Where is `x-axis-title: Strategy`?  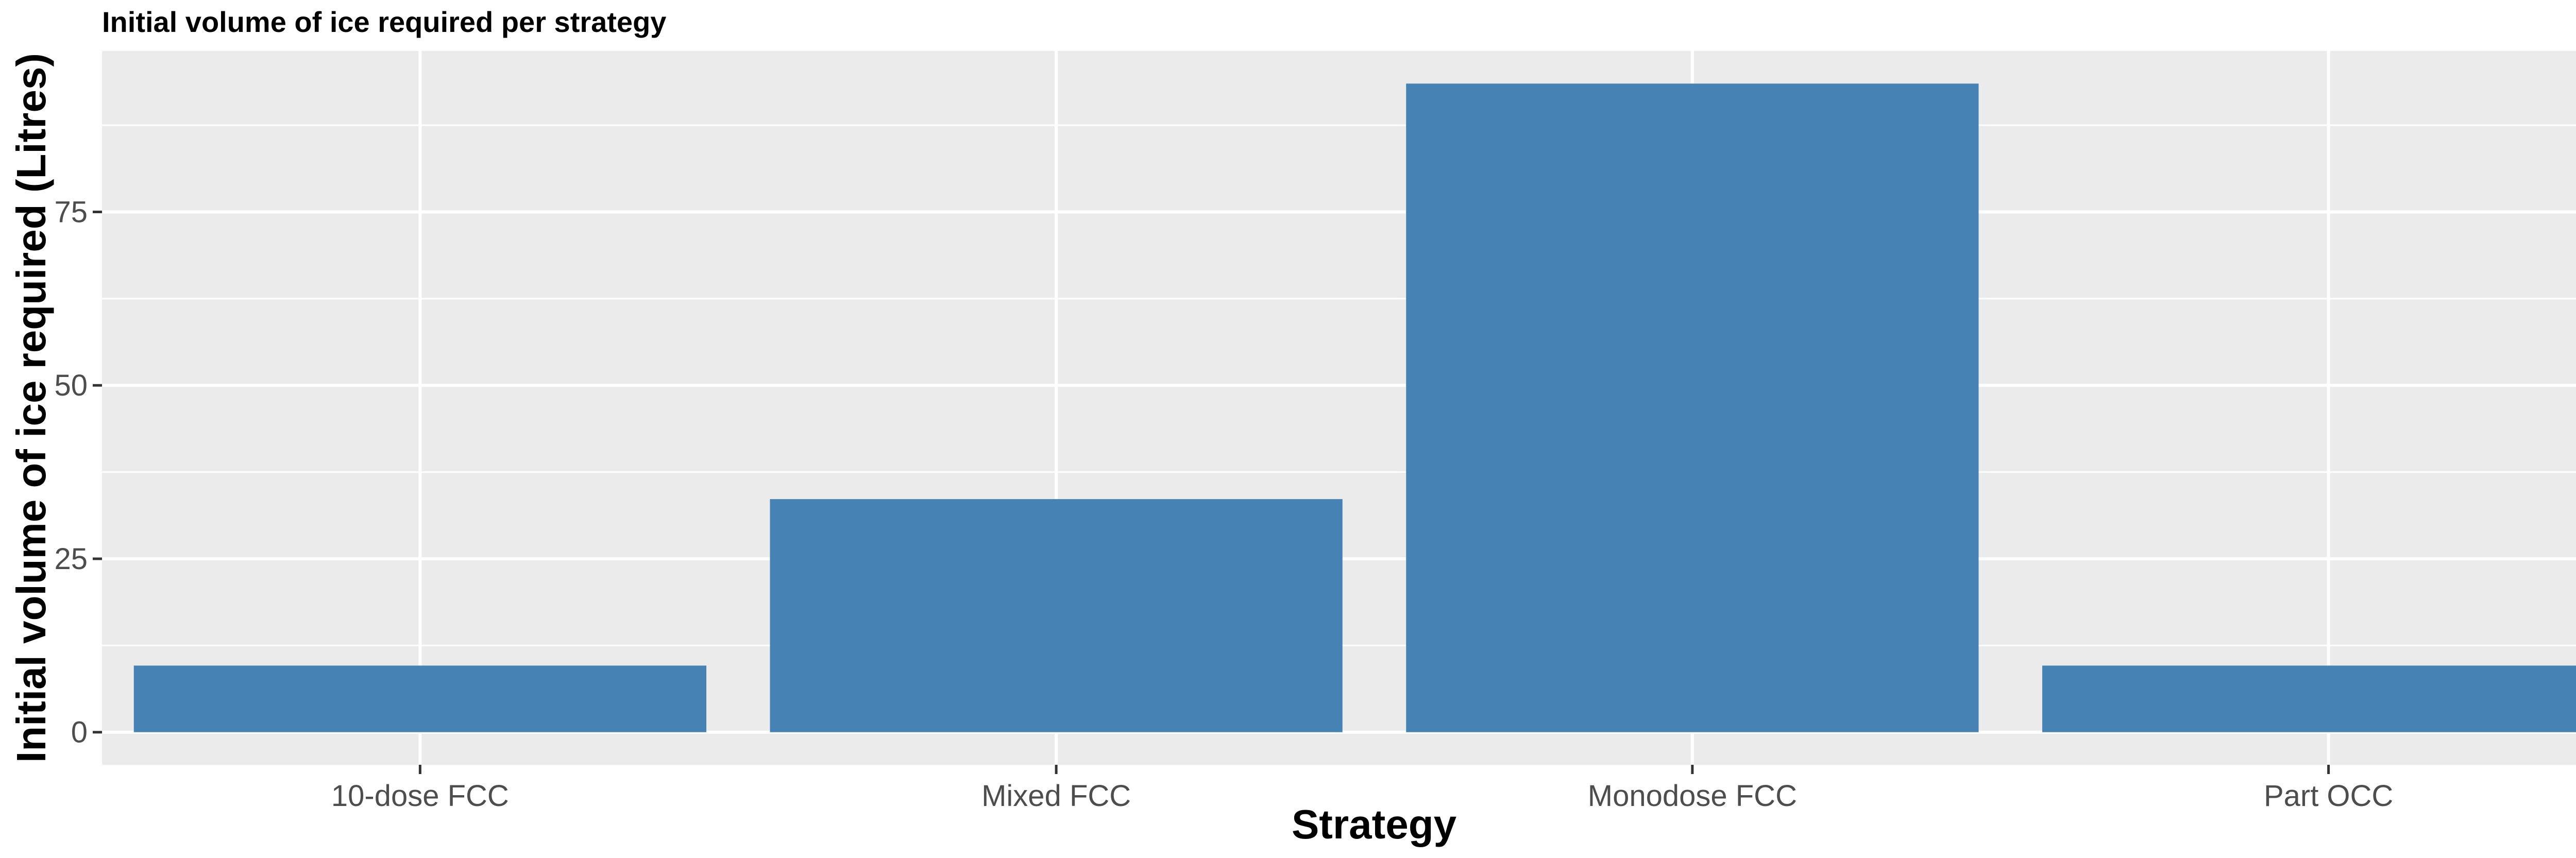
x-axis-title: Strategy is located at coordinates (1375, 824).